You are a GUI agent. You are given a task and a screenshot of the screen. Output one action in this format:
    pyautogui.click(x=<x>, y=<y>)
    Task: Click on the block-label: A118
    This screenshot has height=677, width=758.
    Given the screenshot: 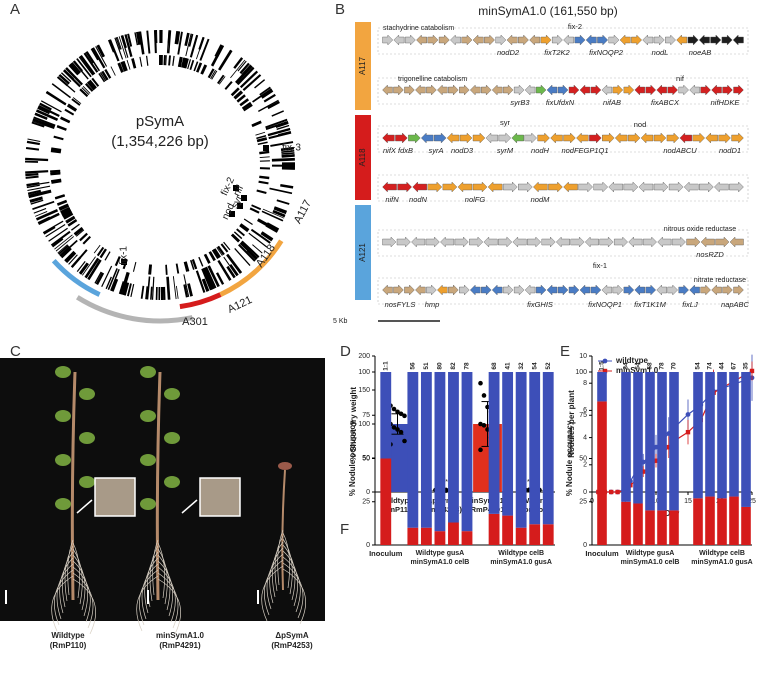 What is the action you would take?
    pyautogui.click(x=362, y=157)
    